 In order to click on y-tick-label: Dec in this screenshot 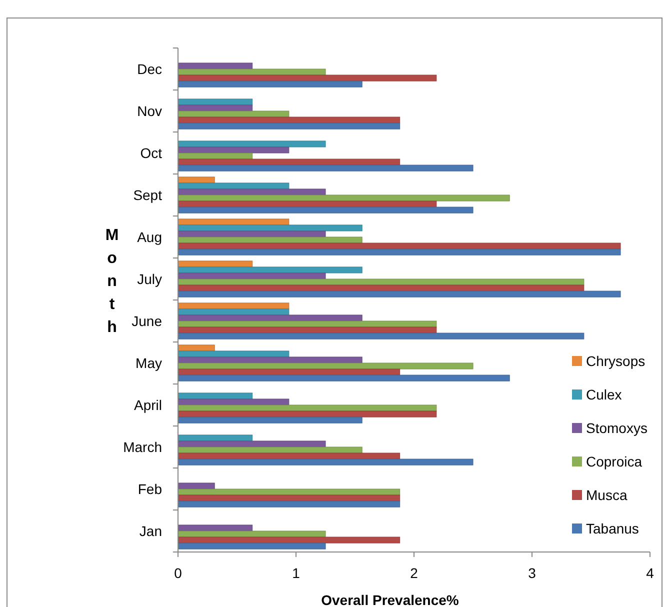, I will do `click(149, 68)`.